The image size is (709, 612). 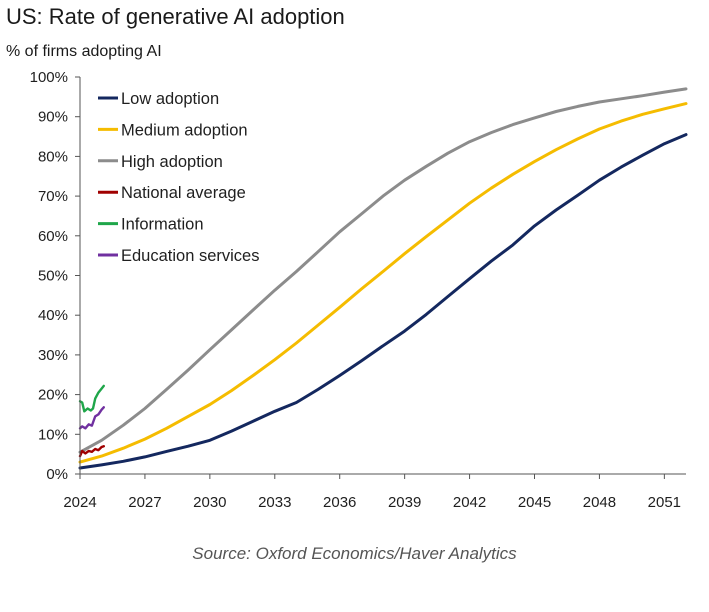 What do you see at coordinates (183, 193) in the screenshot?
I see `legend-label: National average` at bounding box center [183, 193].